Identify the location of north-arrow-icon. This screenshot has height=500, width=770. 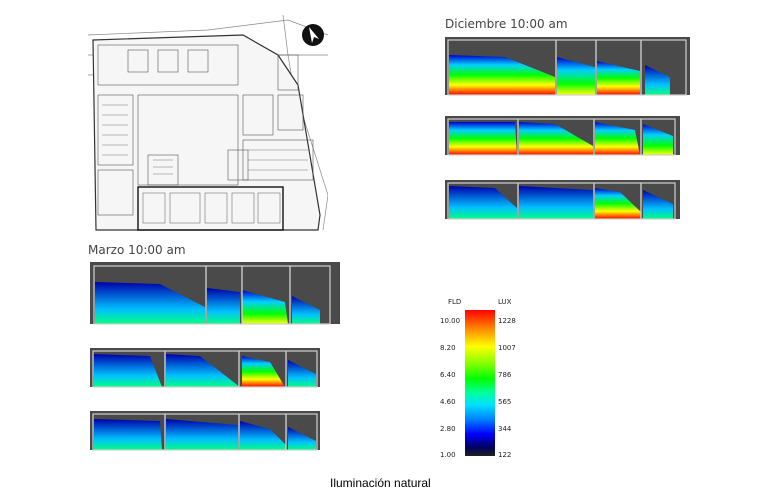
(313, 35).